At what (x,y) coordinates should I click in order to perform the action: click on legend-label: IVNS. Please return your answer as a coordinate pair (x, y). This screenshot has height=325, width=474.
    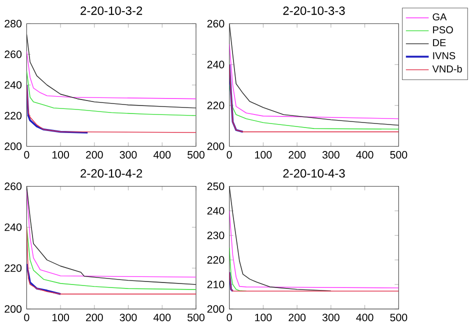
    Looking at the image, I should click on (444, 56).